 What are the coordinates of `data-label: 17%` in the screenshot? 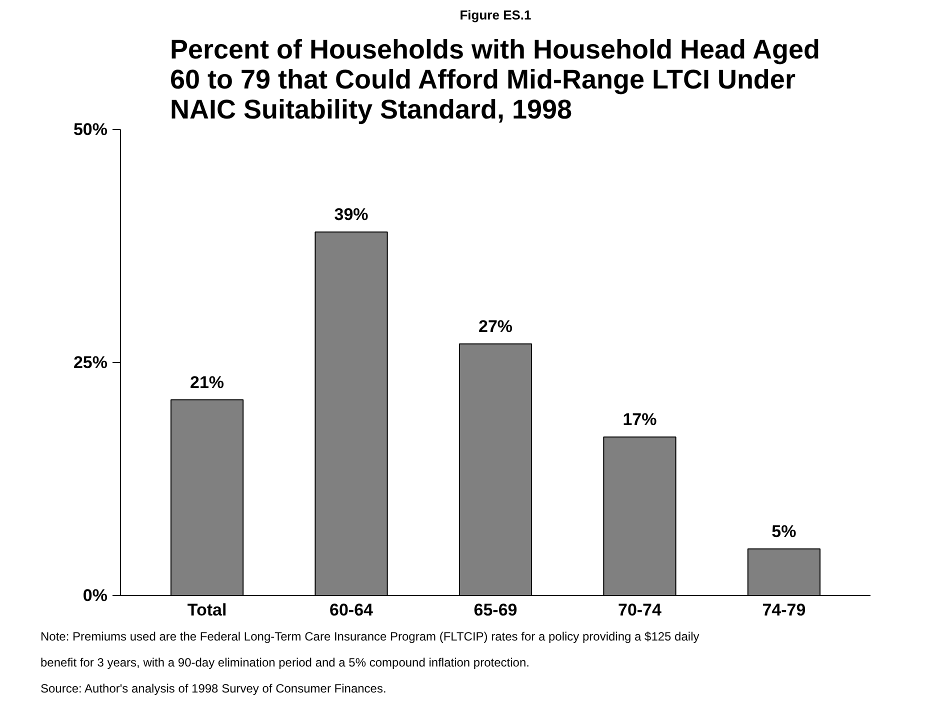 It's located at (639, 420).